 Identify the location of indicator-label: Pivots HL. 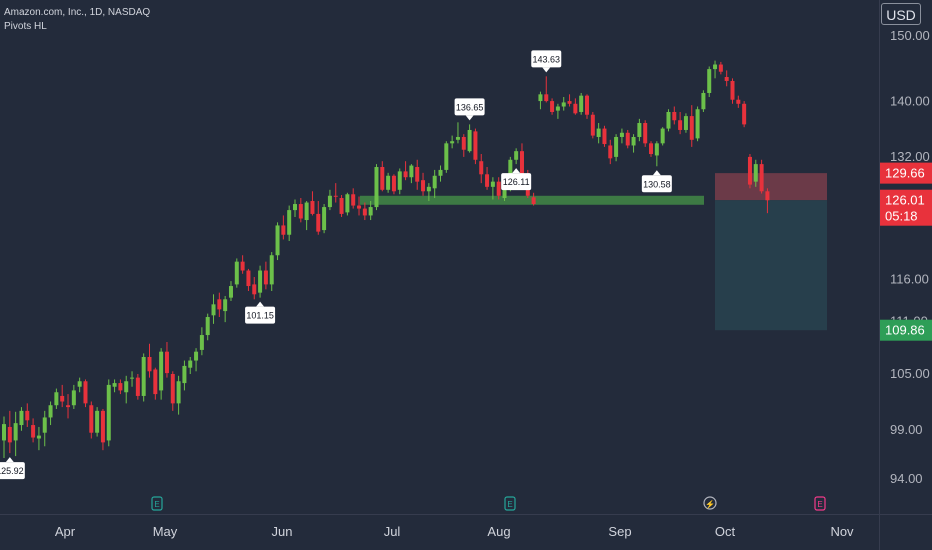
(25, 26).